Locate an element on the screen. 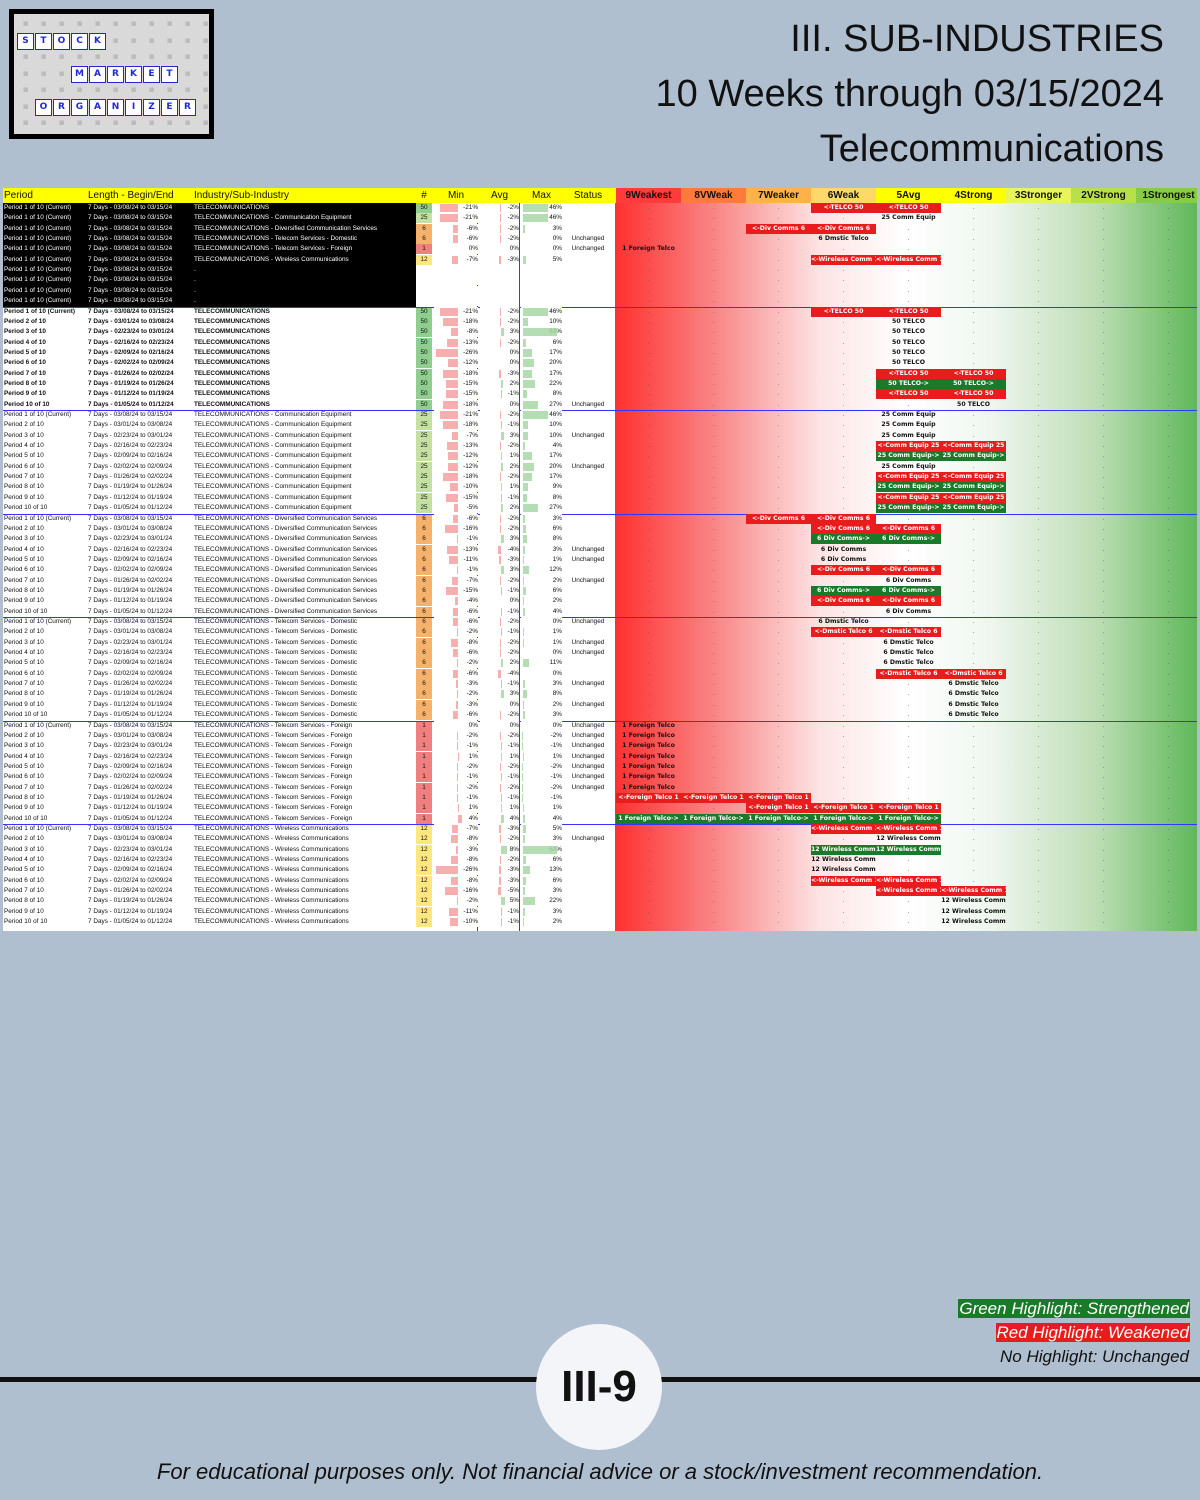 The height and width of the screenshot is (1500, 1200). status-cell: Weakened is located at coordinates (588, 446).